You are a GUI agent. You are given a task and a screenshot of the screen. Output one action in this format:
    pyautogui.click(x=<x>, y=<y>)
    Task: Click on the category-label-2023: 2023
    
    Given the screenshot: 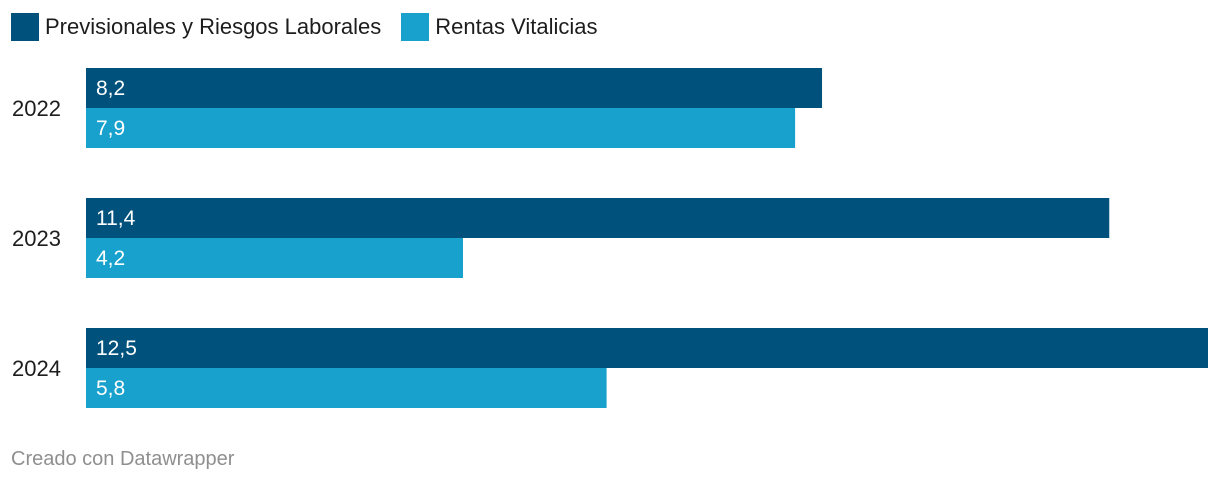 What is the action you would take?
    pyautogui.click(x=36, y=238)
    